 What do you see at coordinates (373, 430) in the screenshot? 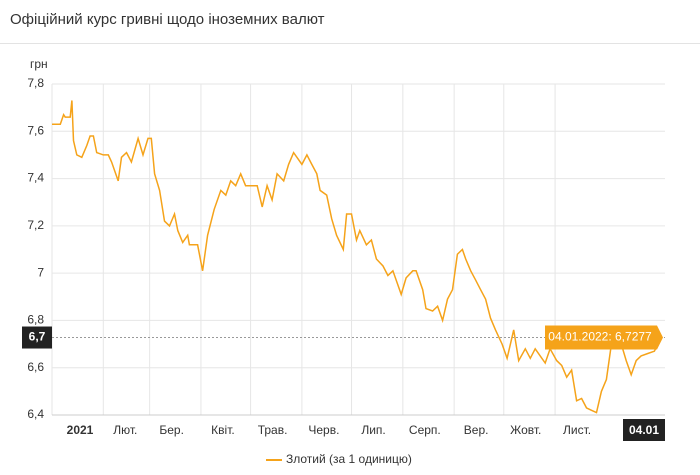
I see `x-tick-label: Лип.` at bounding box center [373, 430].